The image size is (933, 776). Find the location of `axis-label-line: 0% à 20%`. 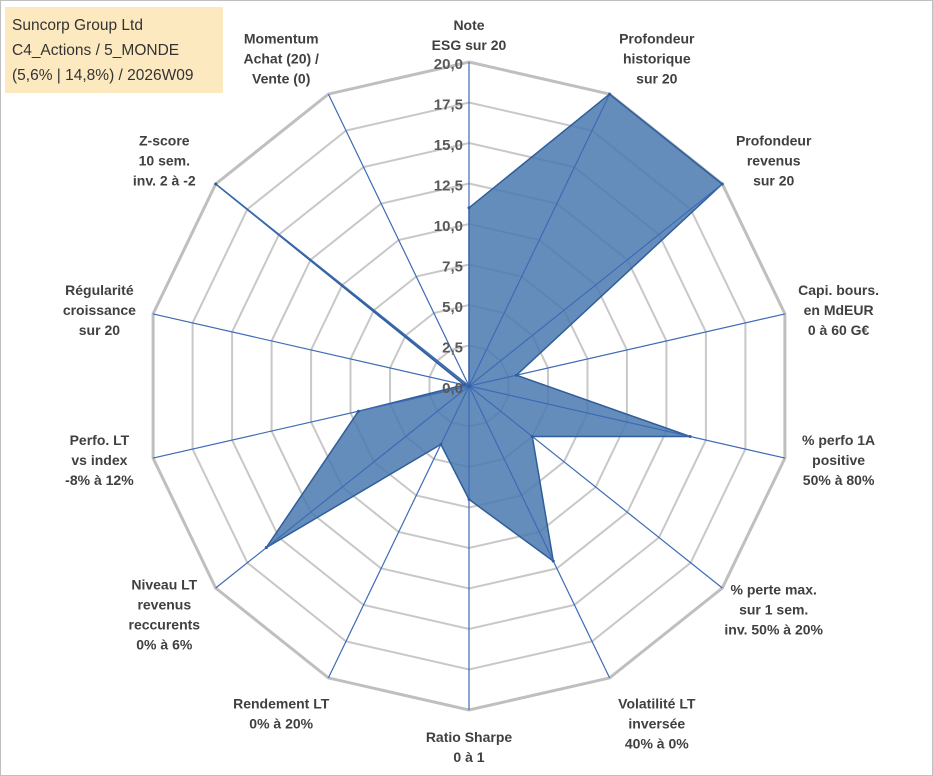

axis-label-line: 0% à 20% is located at coordinates (281, 724).